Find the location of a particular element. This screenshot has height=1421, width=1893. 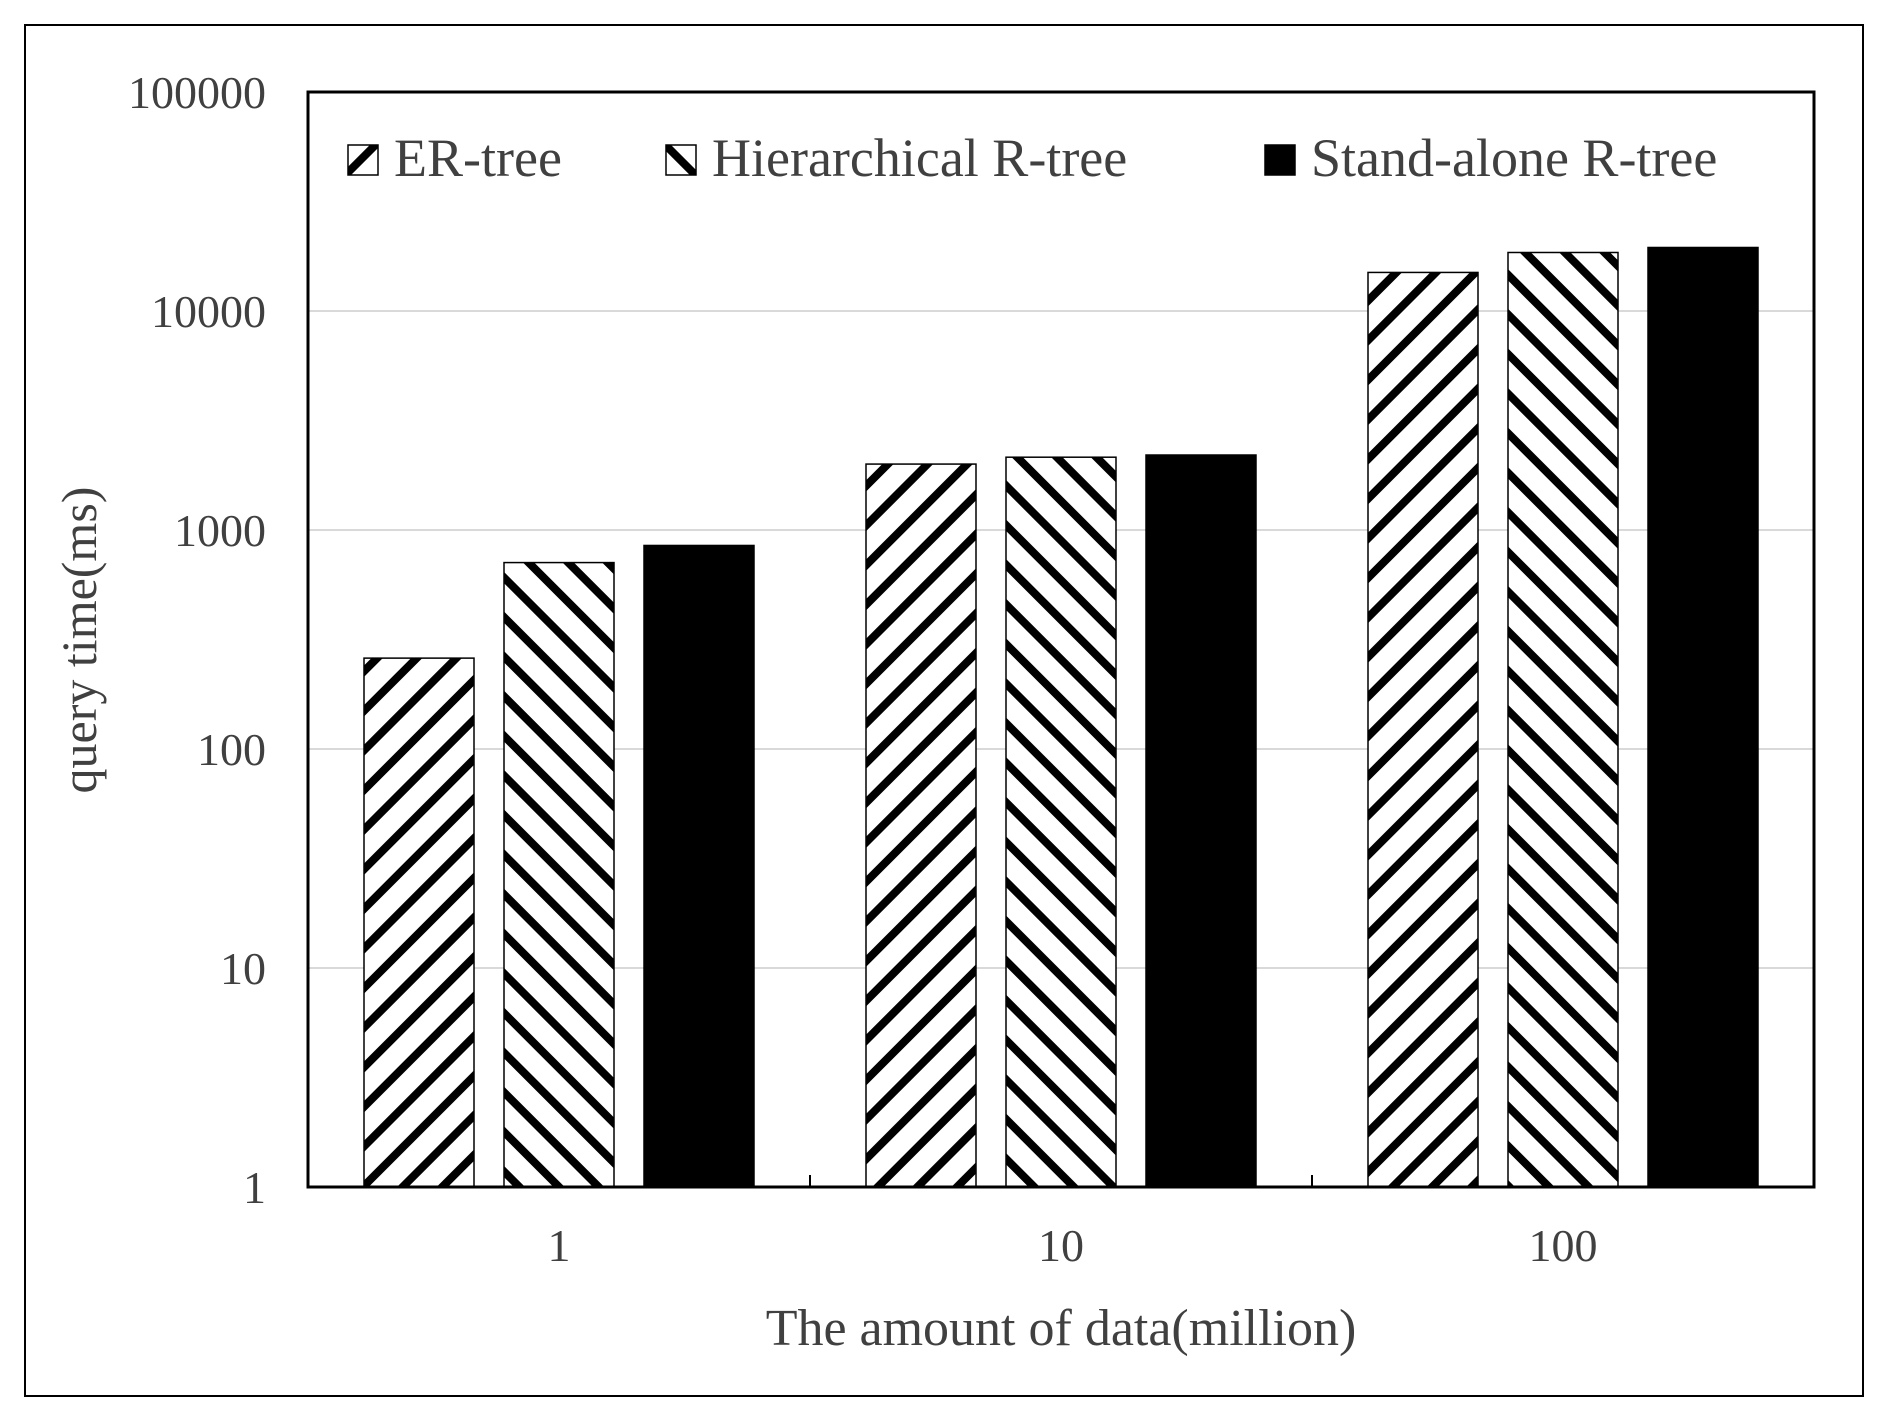

y-axis-label: query time(ms) is located at coordinates (79, 640).